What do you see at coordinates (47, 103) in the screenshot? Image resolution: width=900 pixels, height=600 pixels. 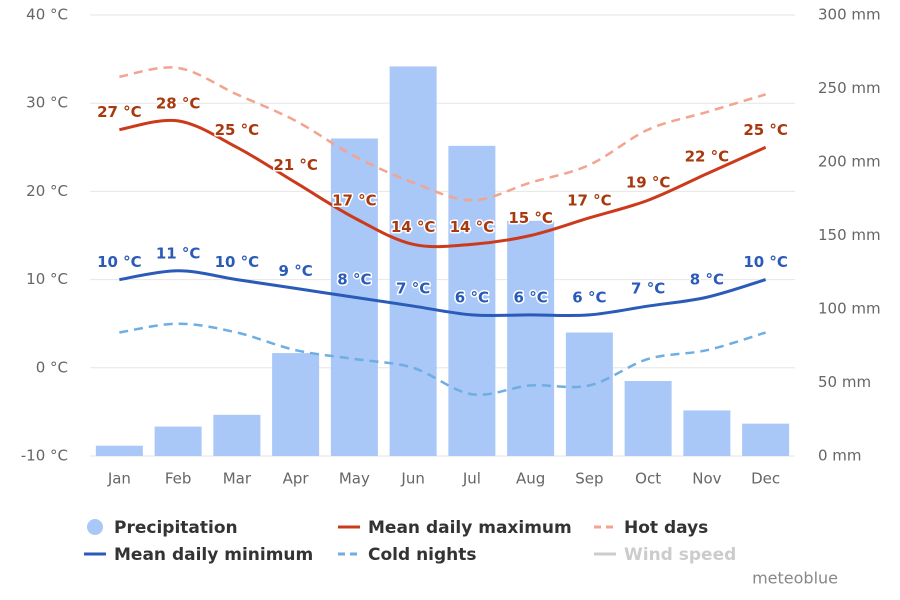 I see `y-tick-label: 30 °C` at bounding box center [47, 103].